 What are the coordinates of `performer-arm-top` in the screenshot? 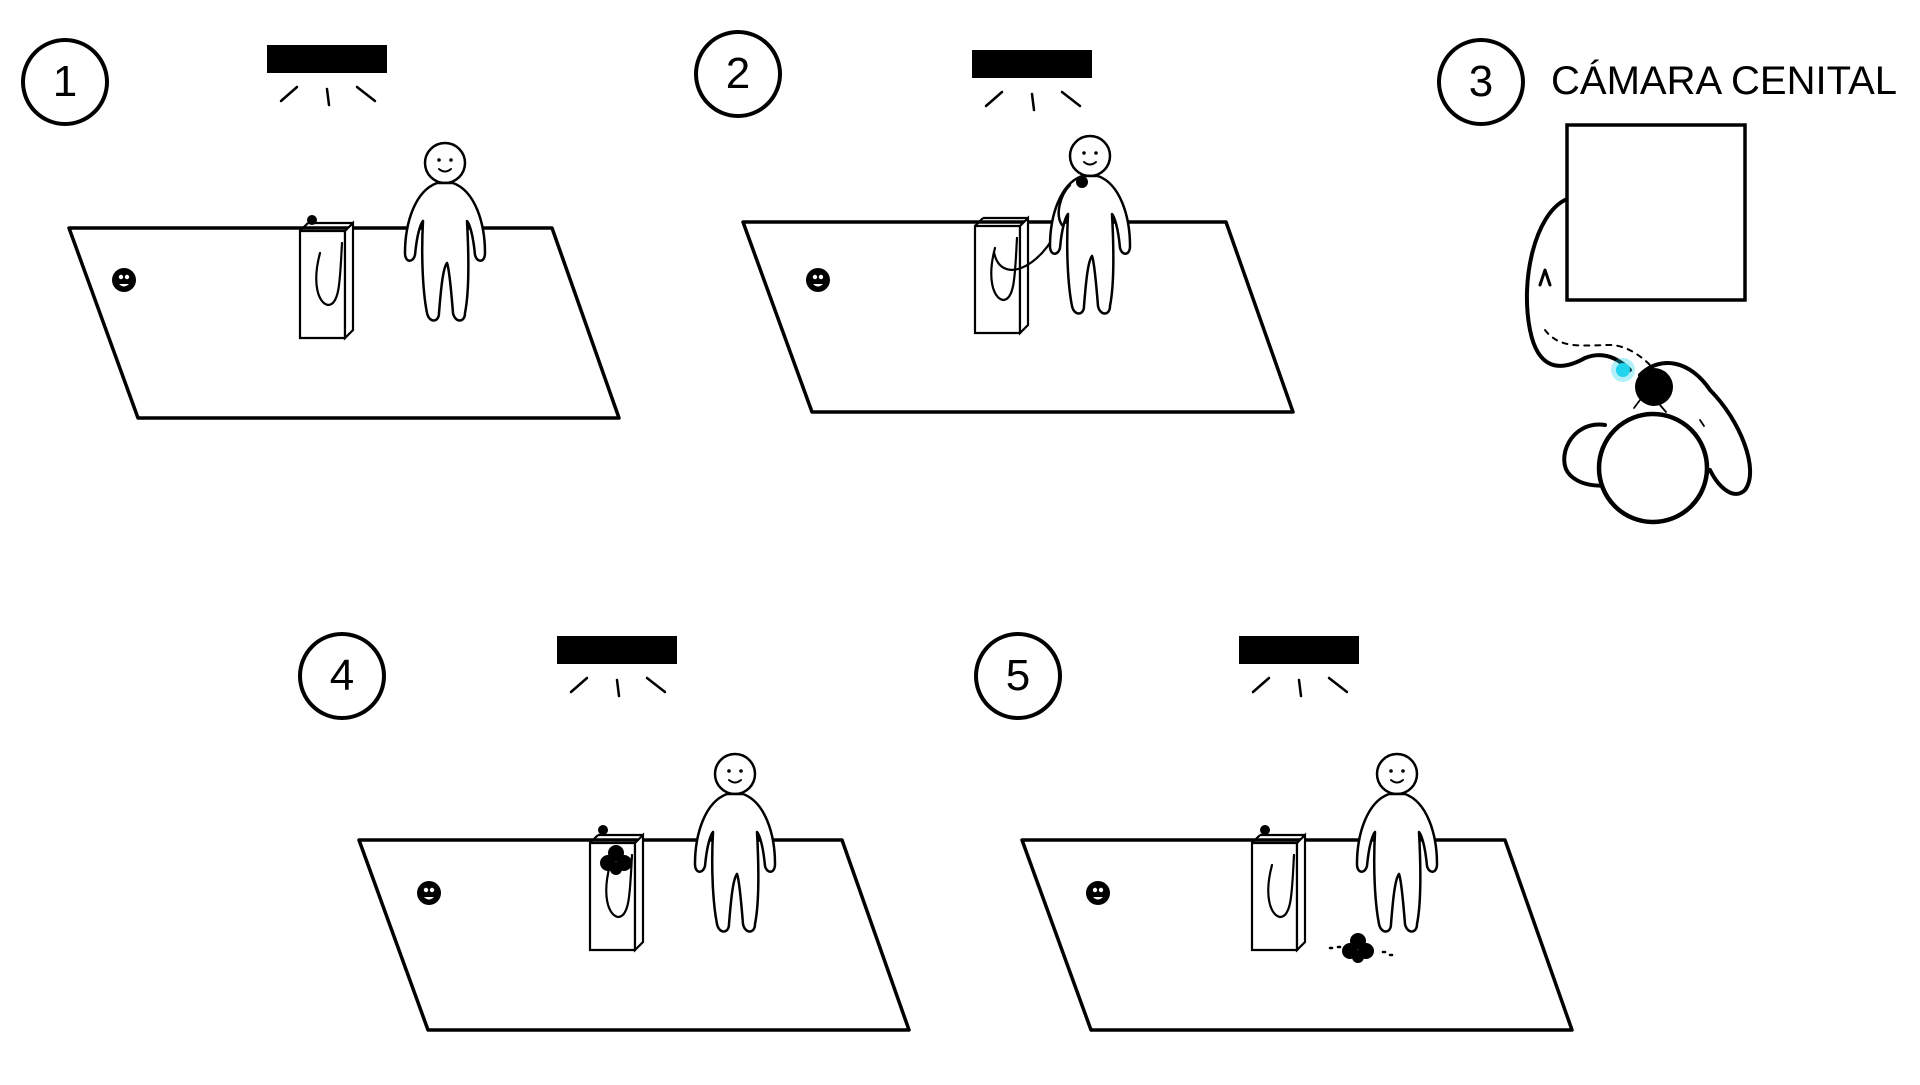 It's located at (1695, 428).